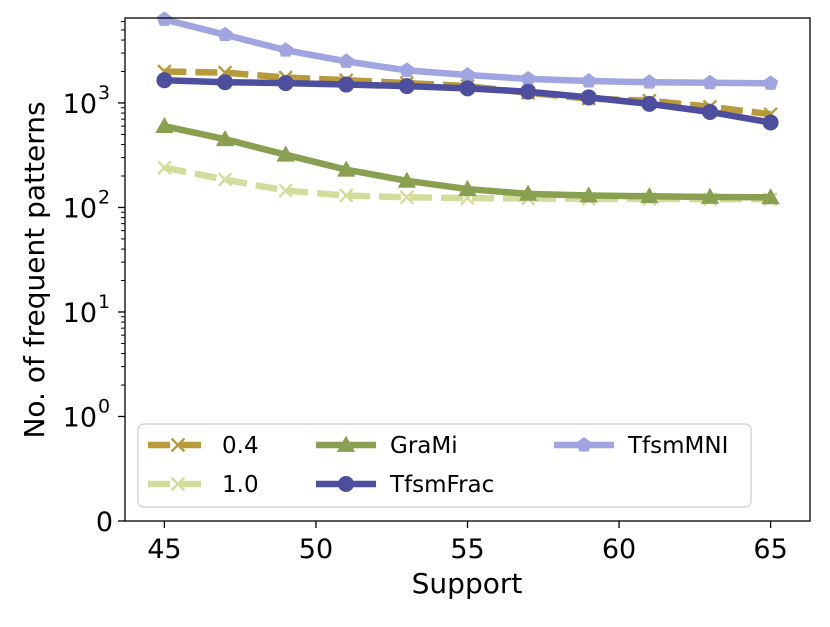  I want to click on legend-label: TfsmFrac, so click(441, 485).